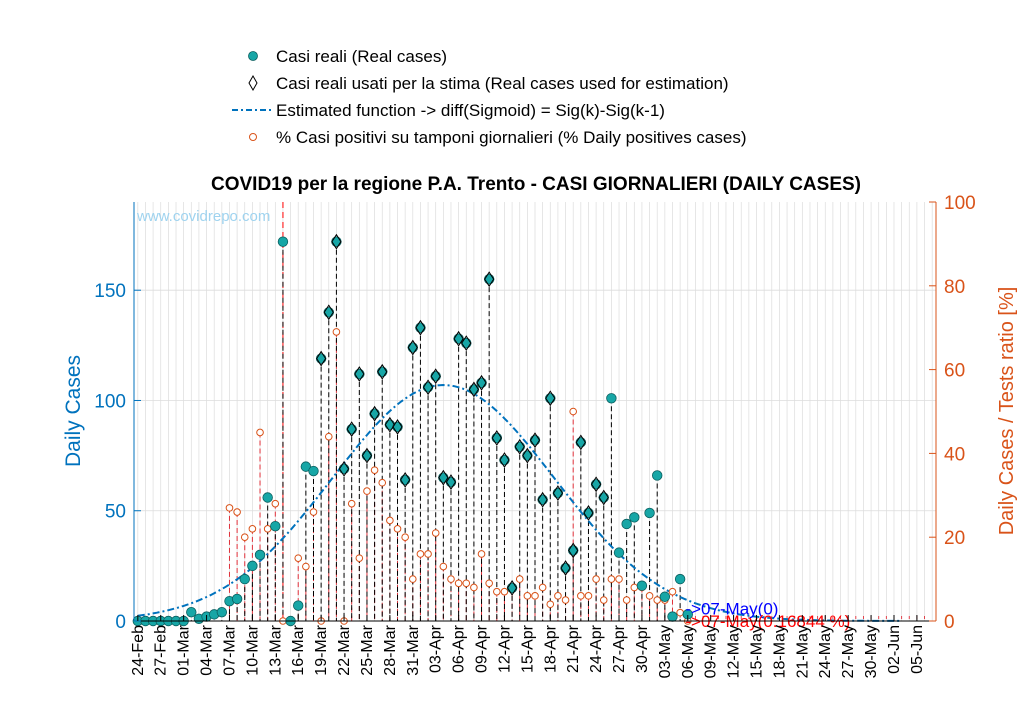 The width and height of the screenshot is (1036, 703). What do you see at coordinates (138, 650) in the screenshot?
I see `x-tick-label: 24-Feb` at bounding box center [138, 650].